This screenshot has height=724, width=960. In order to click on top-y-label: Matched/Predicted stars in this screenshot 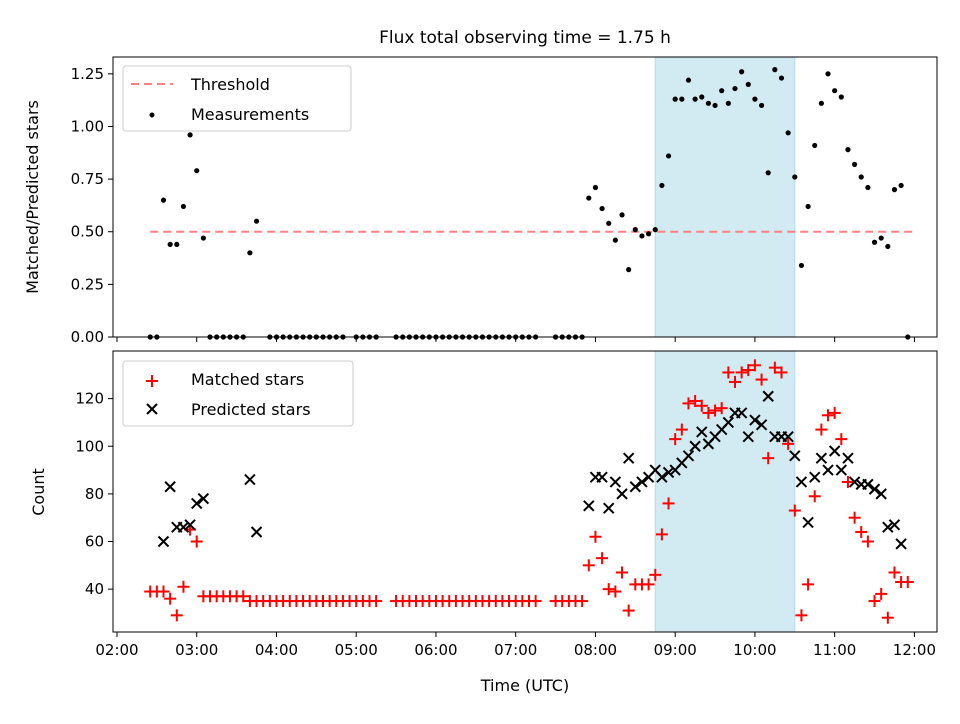, I will do `click(32, 197)`.